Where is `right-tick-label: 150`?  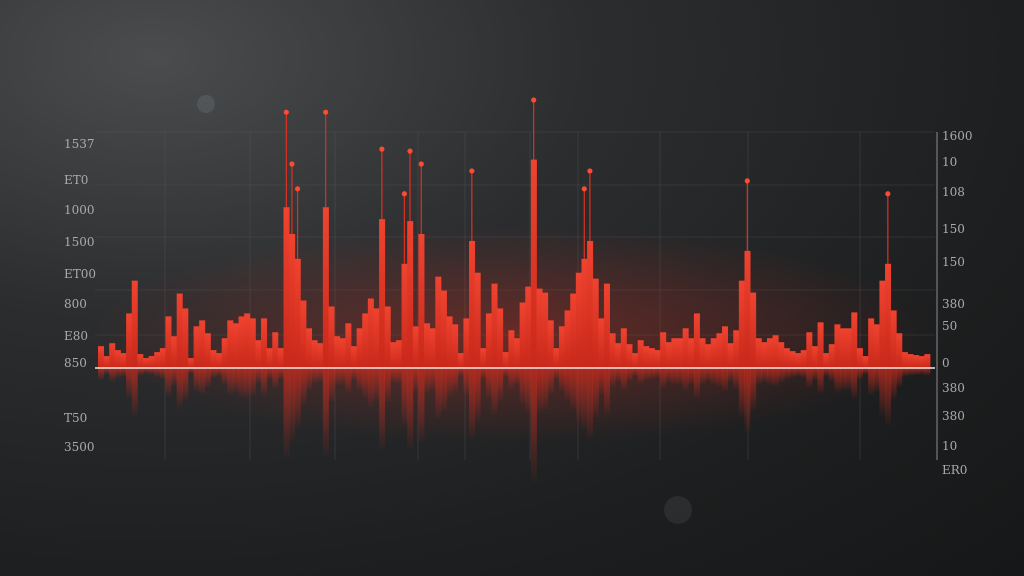 right-tick-label: 150 is located at coordinates (953, 262).